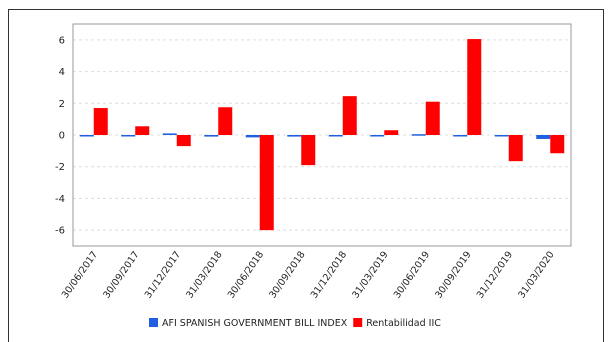  I want to click on x-tick-label: 30/09/2019, so click(453, 274).